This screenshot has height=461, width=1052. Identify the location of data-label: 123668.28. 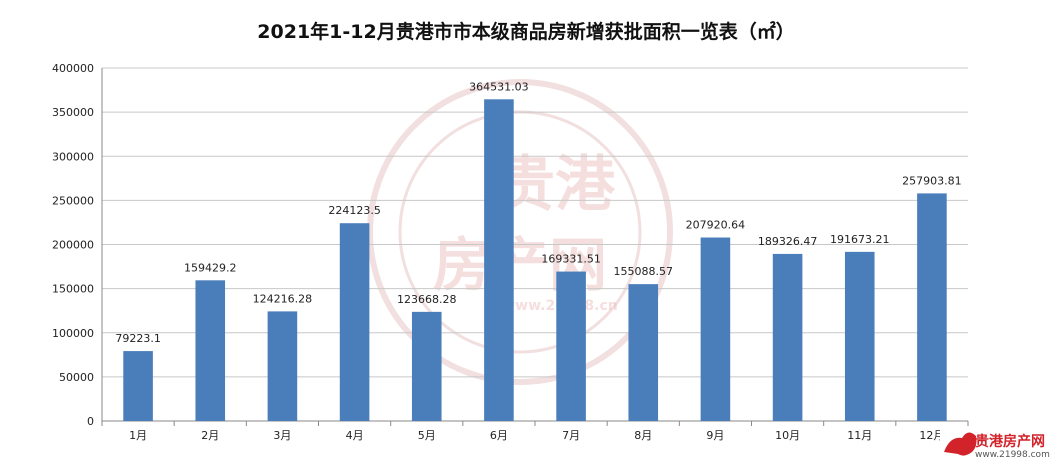
(427, 299).